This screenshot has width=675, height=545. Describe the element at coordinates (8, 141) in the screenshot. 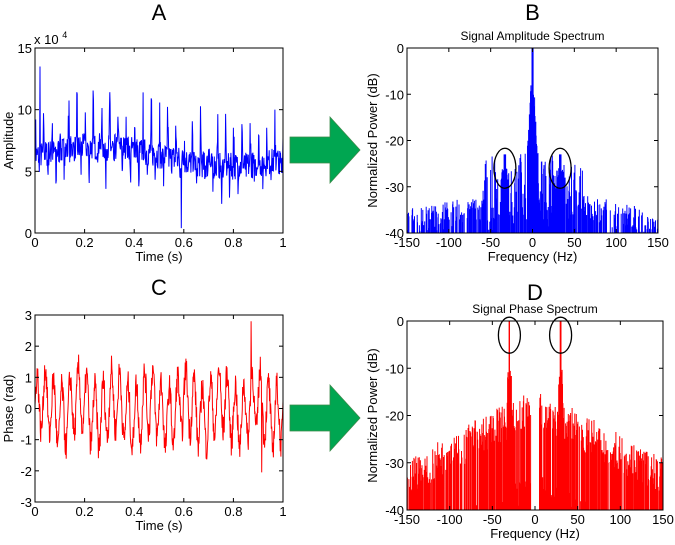

I see `y-axis-label: Amplitude` at that location.